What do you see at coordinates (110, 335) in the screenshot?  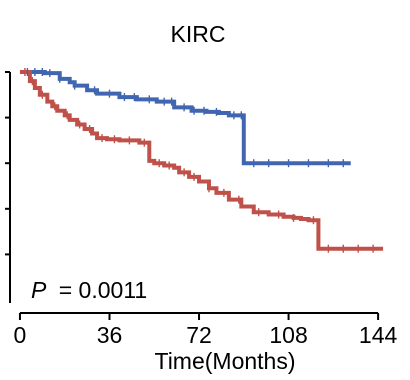 I see `x-tick-label-1: 36` at bounding box center [110, 335].